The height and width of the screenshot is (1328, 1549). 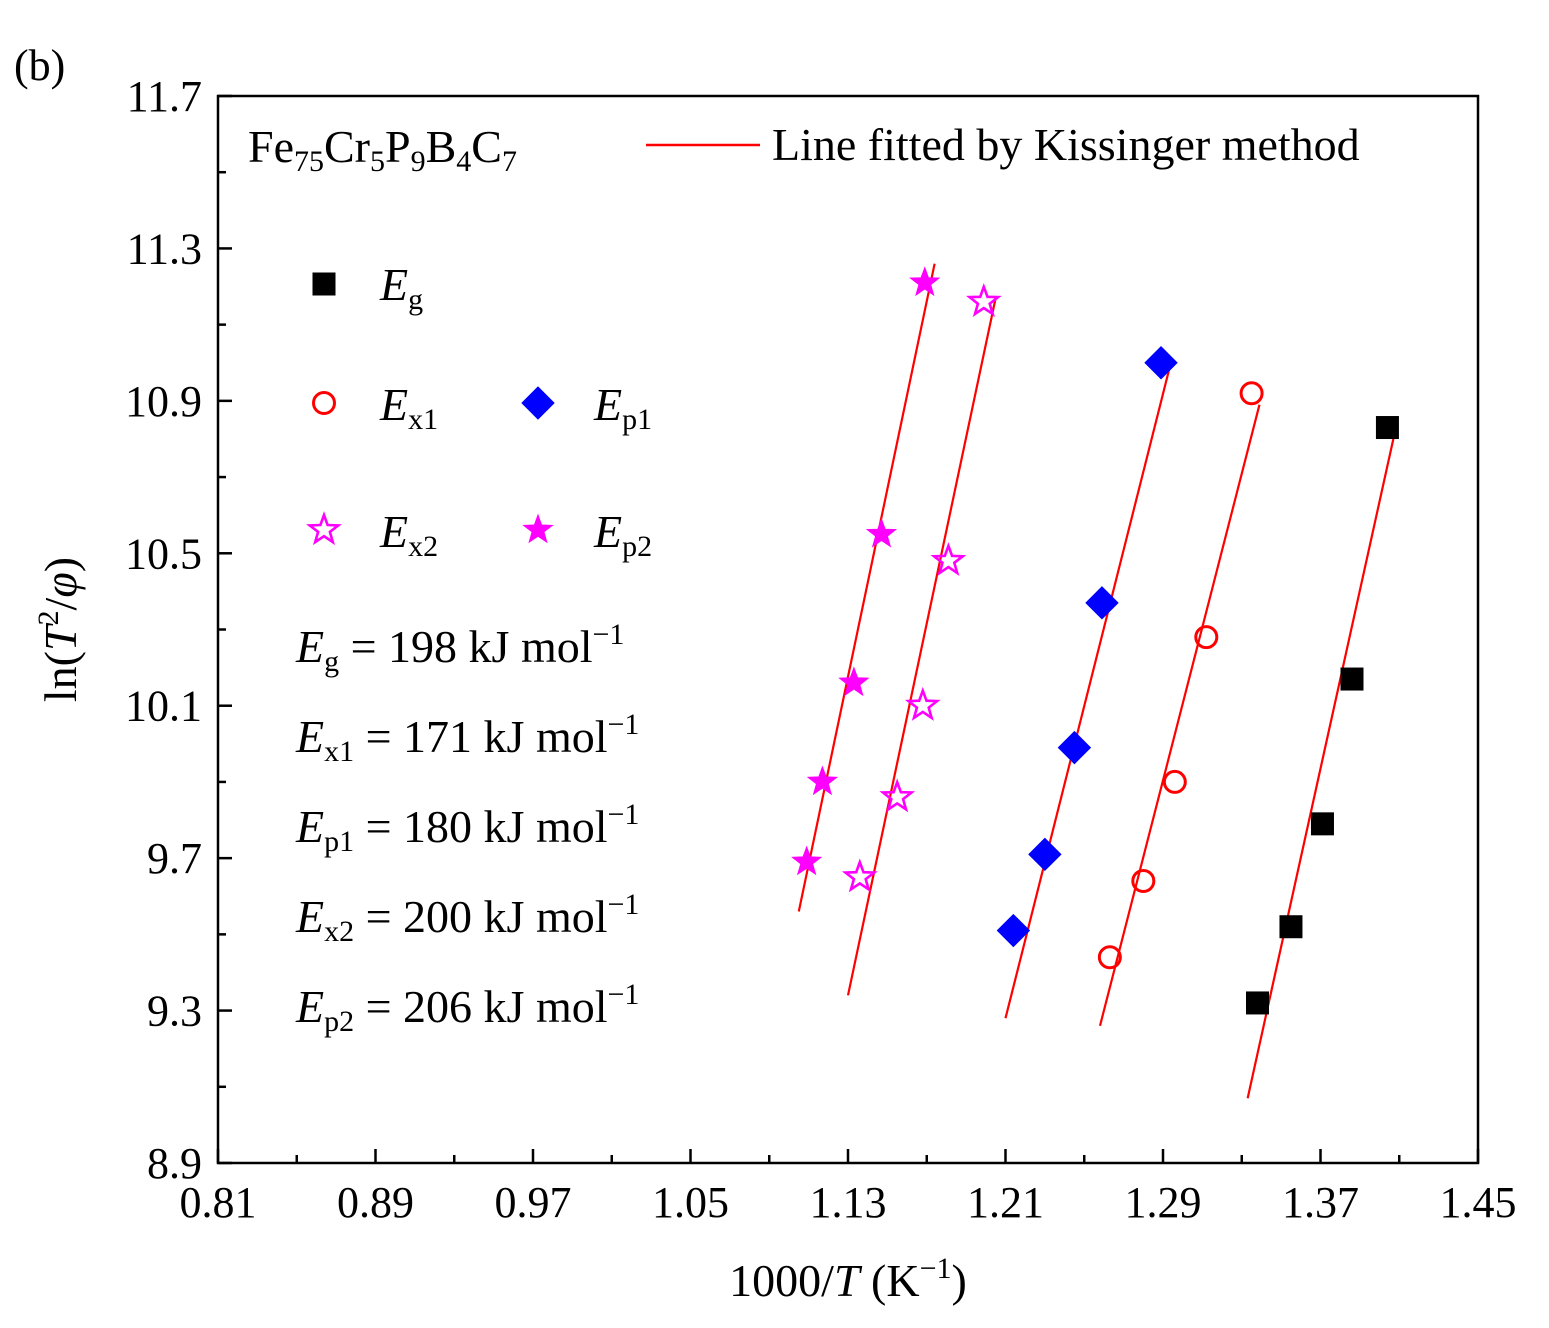 What do you see at coordinates (1320, 1202) in the screenshot?
I see `x-tick-label: 1.37` at bounding box center [1320, 1202].